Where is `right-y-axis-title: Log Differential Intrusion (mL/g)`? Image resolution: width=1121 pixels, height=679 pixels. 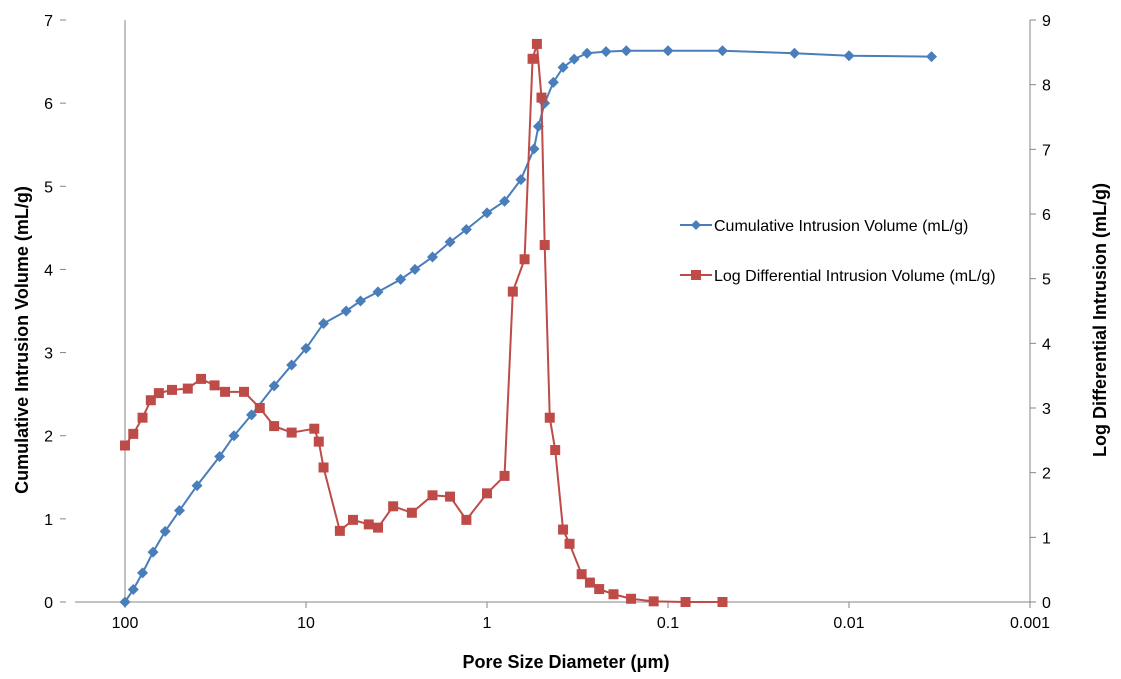
right-y-axis-title: Log Differential Intrusion (mL/g) is located at coordinates (1100, 320).